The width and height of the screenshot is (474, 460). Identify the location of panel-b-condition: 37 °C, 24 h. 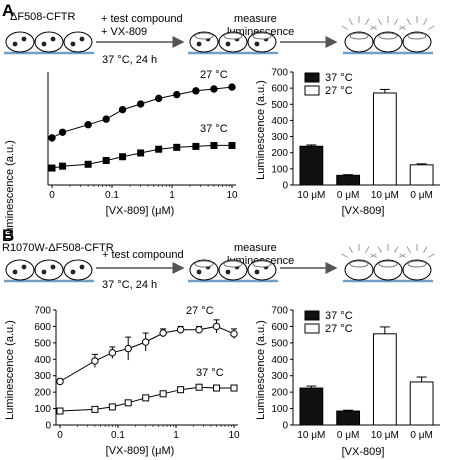
(129, 285).